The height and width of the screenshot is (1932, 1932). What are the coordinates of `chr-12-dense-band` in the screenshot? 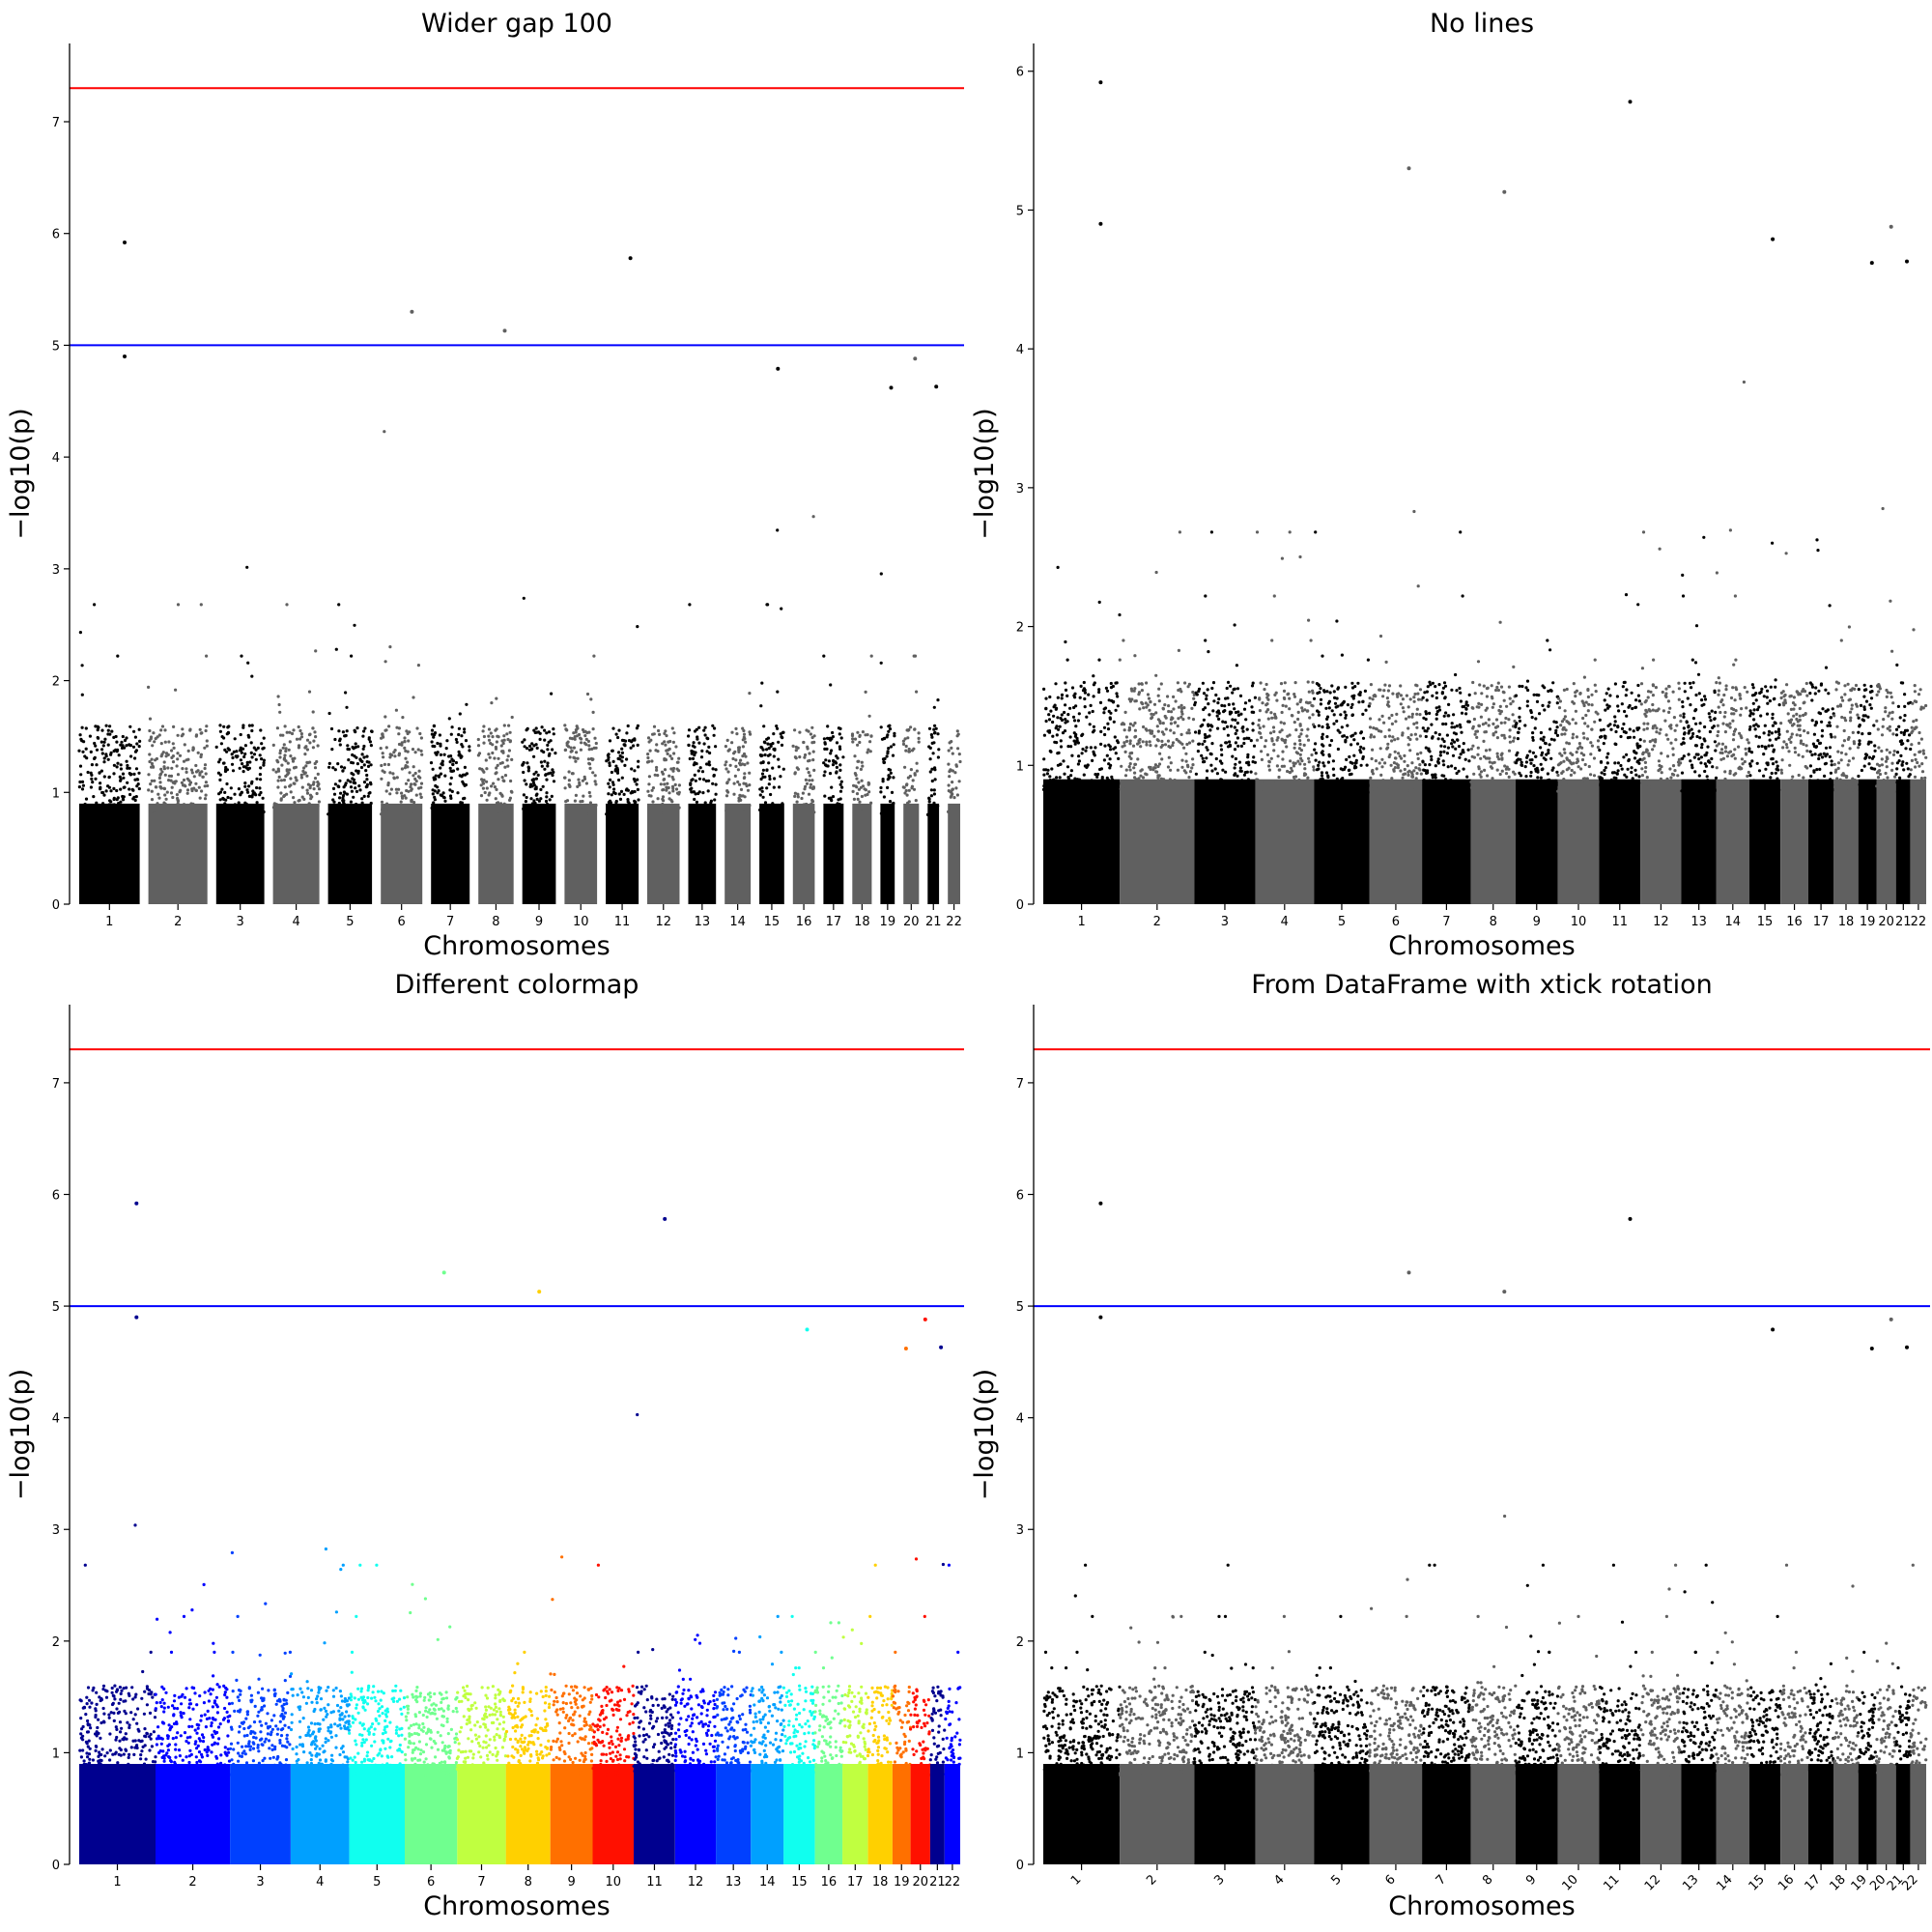 It's located at (663, 853).